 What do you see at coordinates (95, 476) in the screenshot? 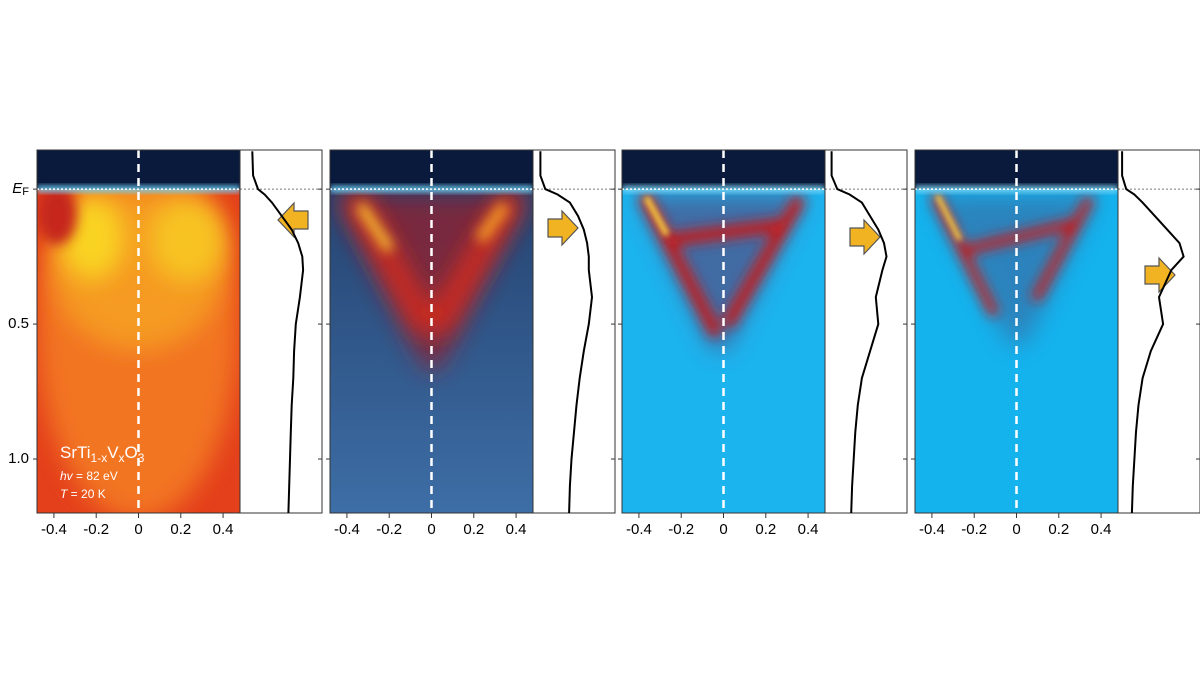
I see `photon-part: = 82 eV` at bounding box center [95, 476].